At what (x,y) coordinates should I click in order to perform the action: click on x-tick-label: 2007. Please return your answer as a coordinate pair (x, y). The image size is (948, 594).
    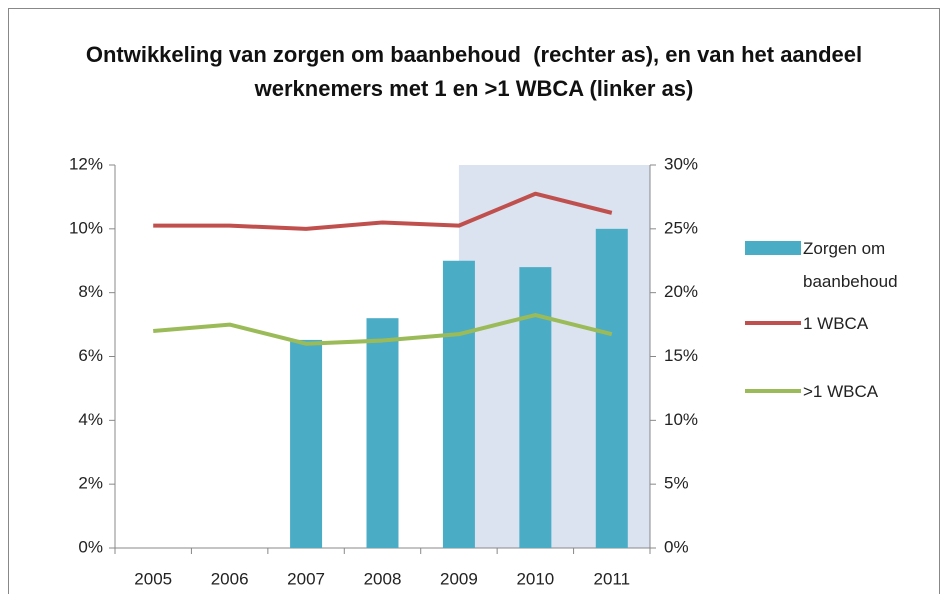
    Looking at the image, I should click on (306, 578).